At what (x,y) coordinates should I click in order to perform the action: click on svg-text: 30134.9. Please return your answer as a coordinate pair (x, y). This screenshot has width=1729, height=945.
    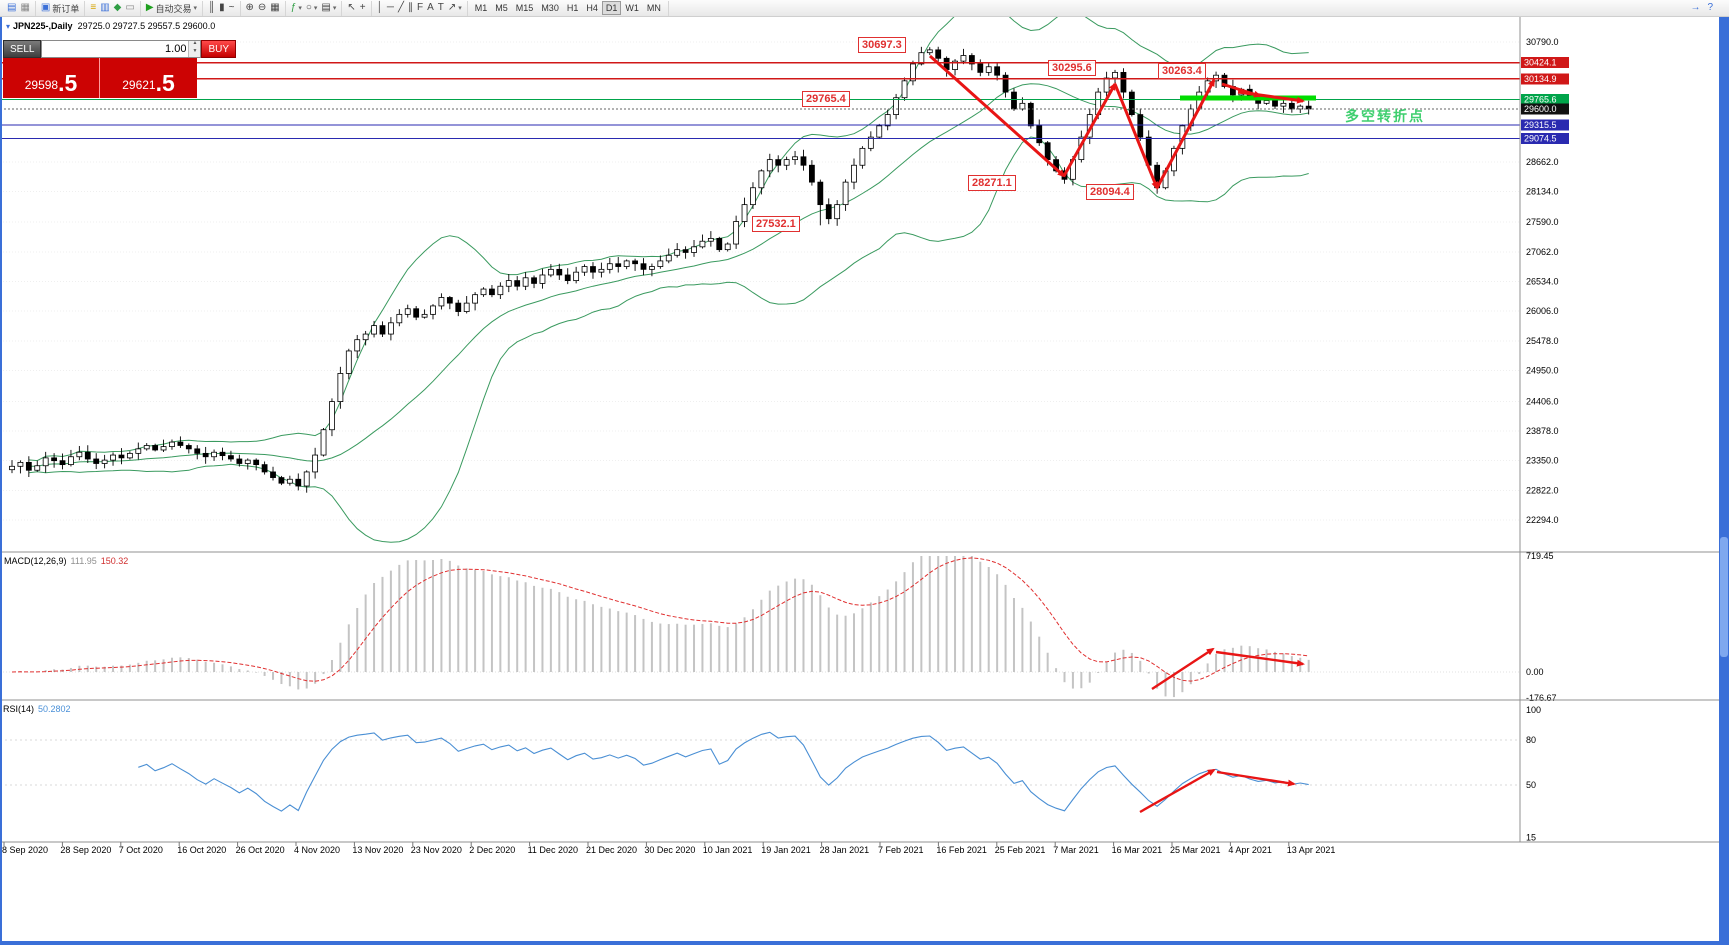
    Looking at the image, I should click on (1540, 79).